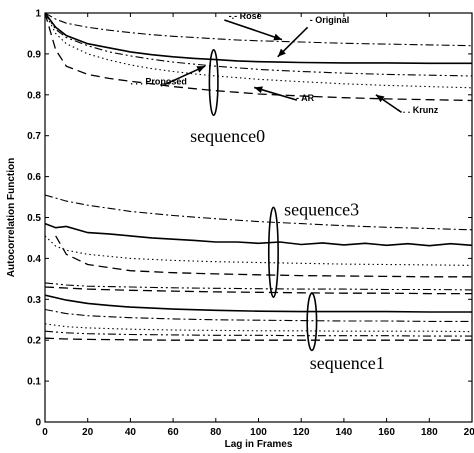  Describe the element at coordinates (174, 432) in the screenshot. I see `x-tick-label: 60` at that location.